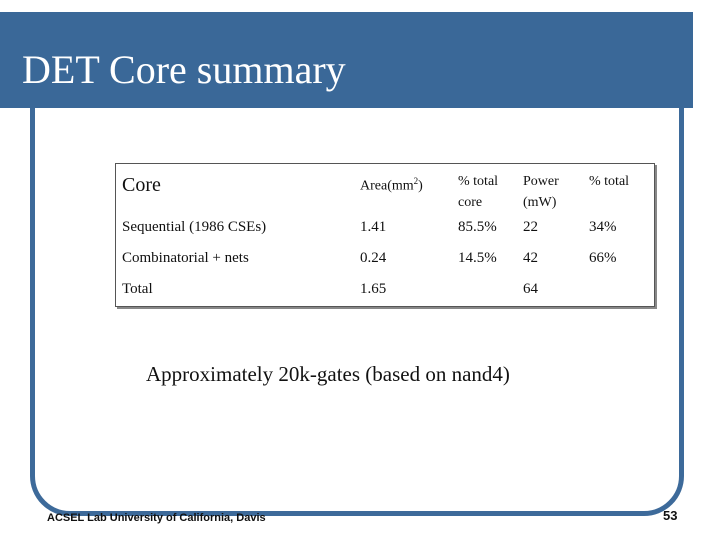 This screenshot has height=540, width=720. What do you see at coordinates (141, 185) in the screenshot?
I see `header-core: Core` at bounding box center [141, 185].